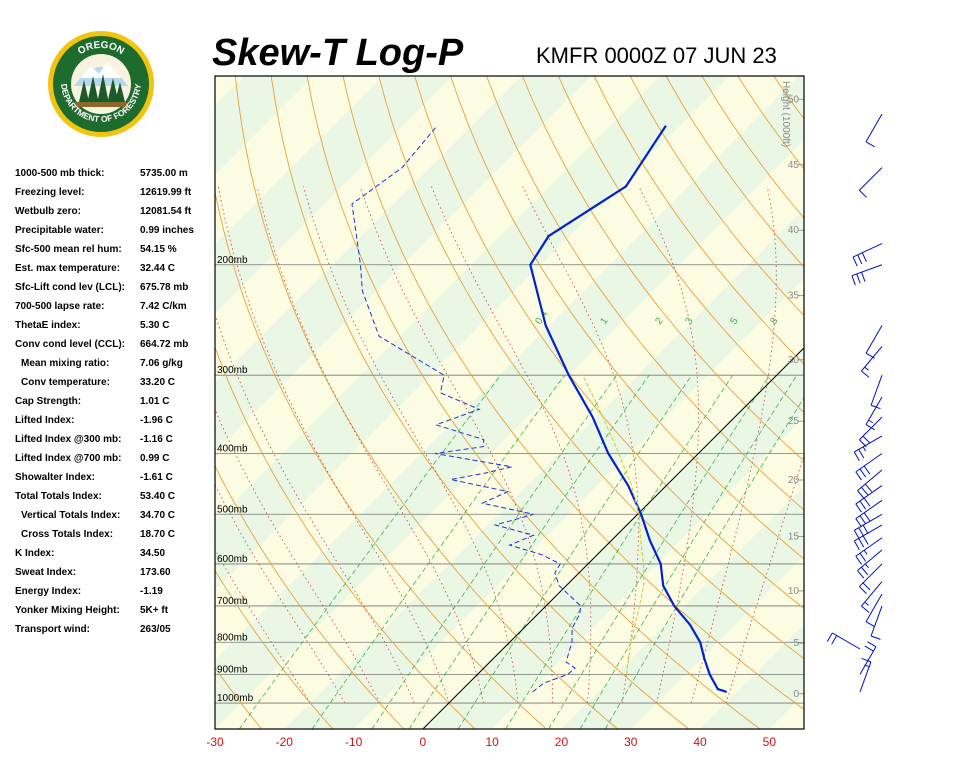  I want to click on index-value: -1.19, so click(151, 591).